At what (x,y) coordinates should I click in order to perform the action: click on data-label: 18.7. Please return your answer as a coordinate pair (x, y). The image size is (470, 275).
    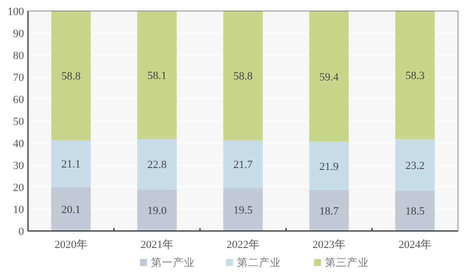
    Looking at the image, I should click on (329, 211).